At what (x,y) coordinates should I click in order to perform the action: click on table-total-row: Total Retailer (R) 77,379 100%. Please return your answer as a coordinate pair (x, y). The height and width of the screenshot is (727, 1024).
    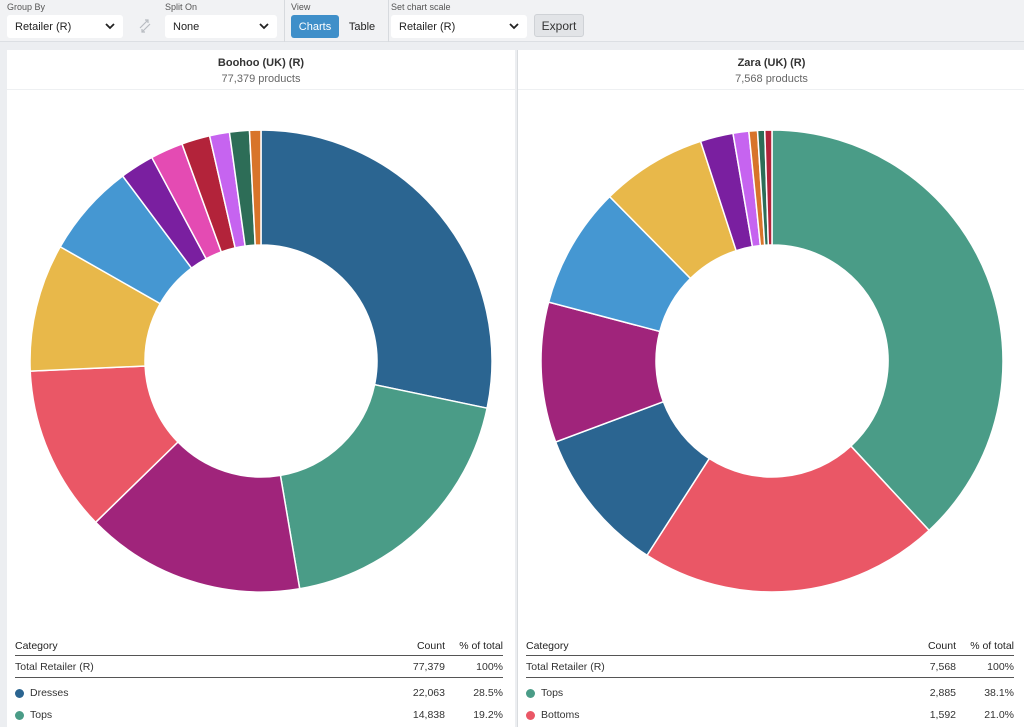
    Looking at the image, I should click on (259, 667).